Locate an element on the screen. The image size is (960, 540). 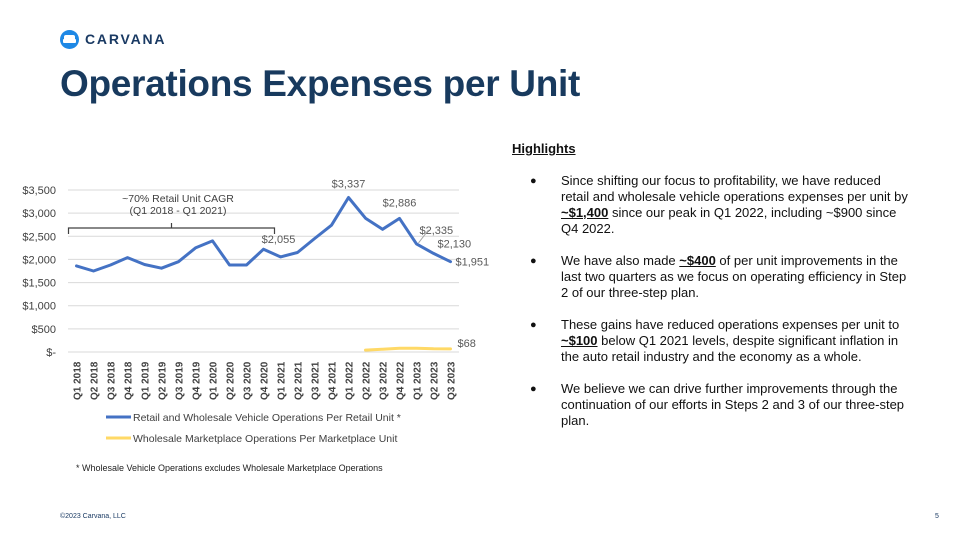
x-tick-label: Q4 2019 is located at coordinates (197, 380).